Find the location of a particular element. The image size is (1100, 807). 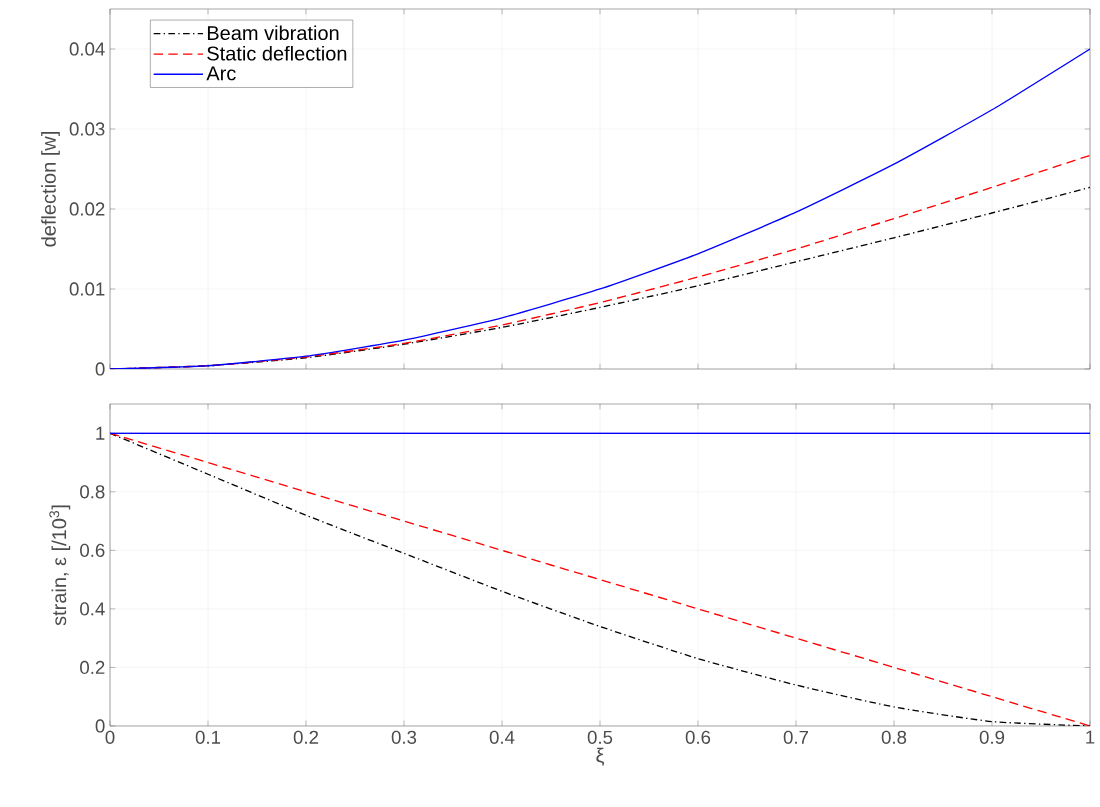

y-tick-label: 0.03 is located at coordinates (87, 129).